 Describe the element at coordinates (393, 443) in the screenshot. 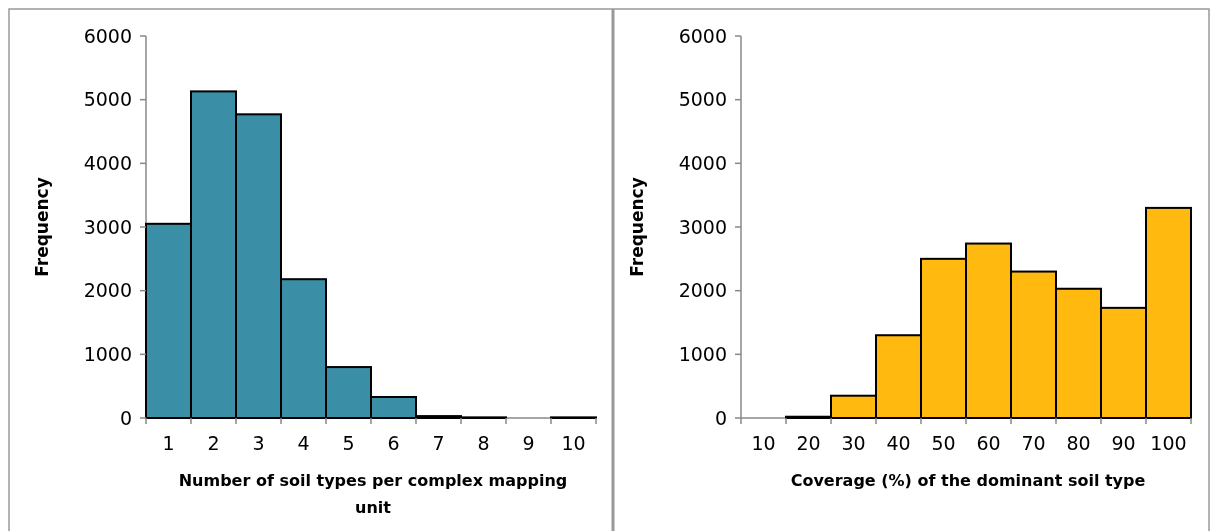

I see `x-tick-label: 6` at that location.